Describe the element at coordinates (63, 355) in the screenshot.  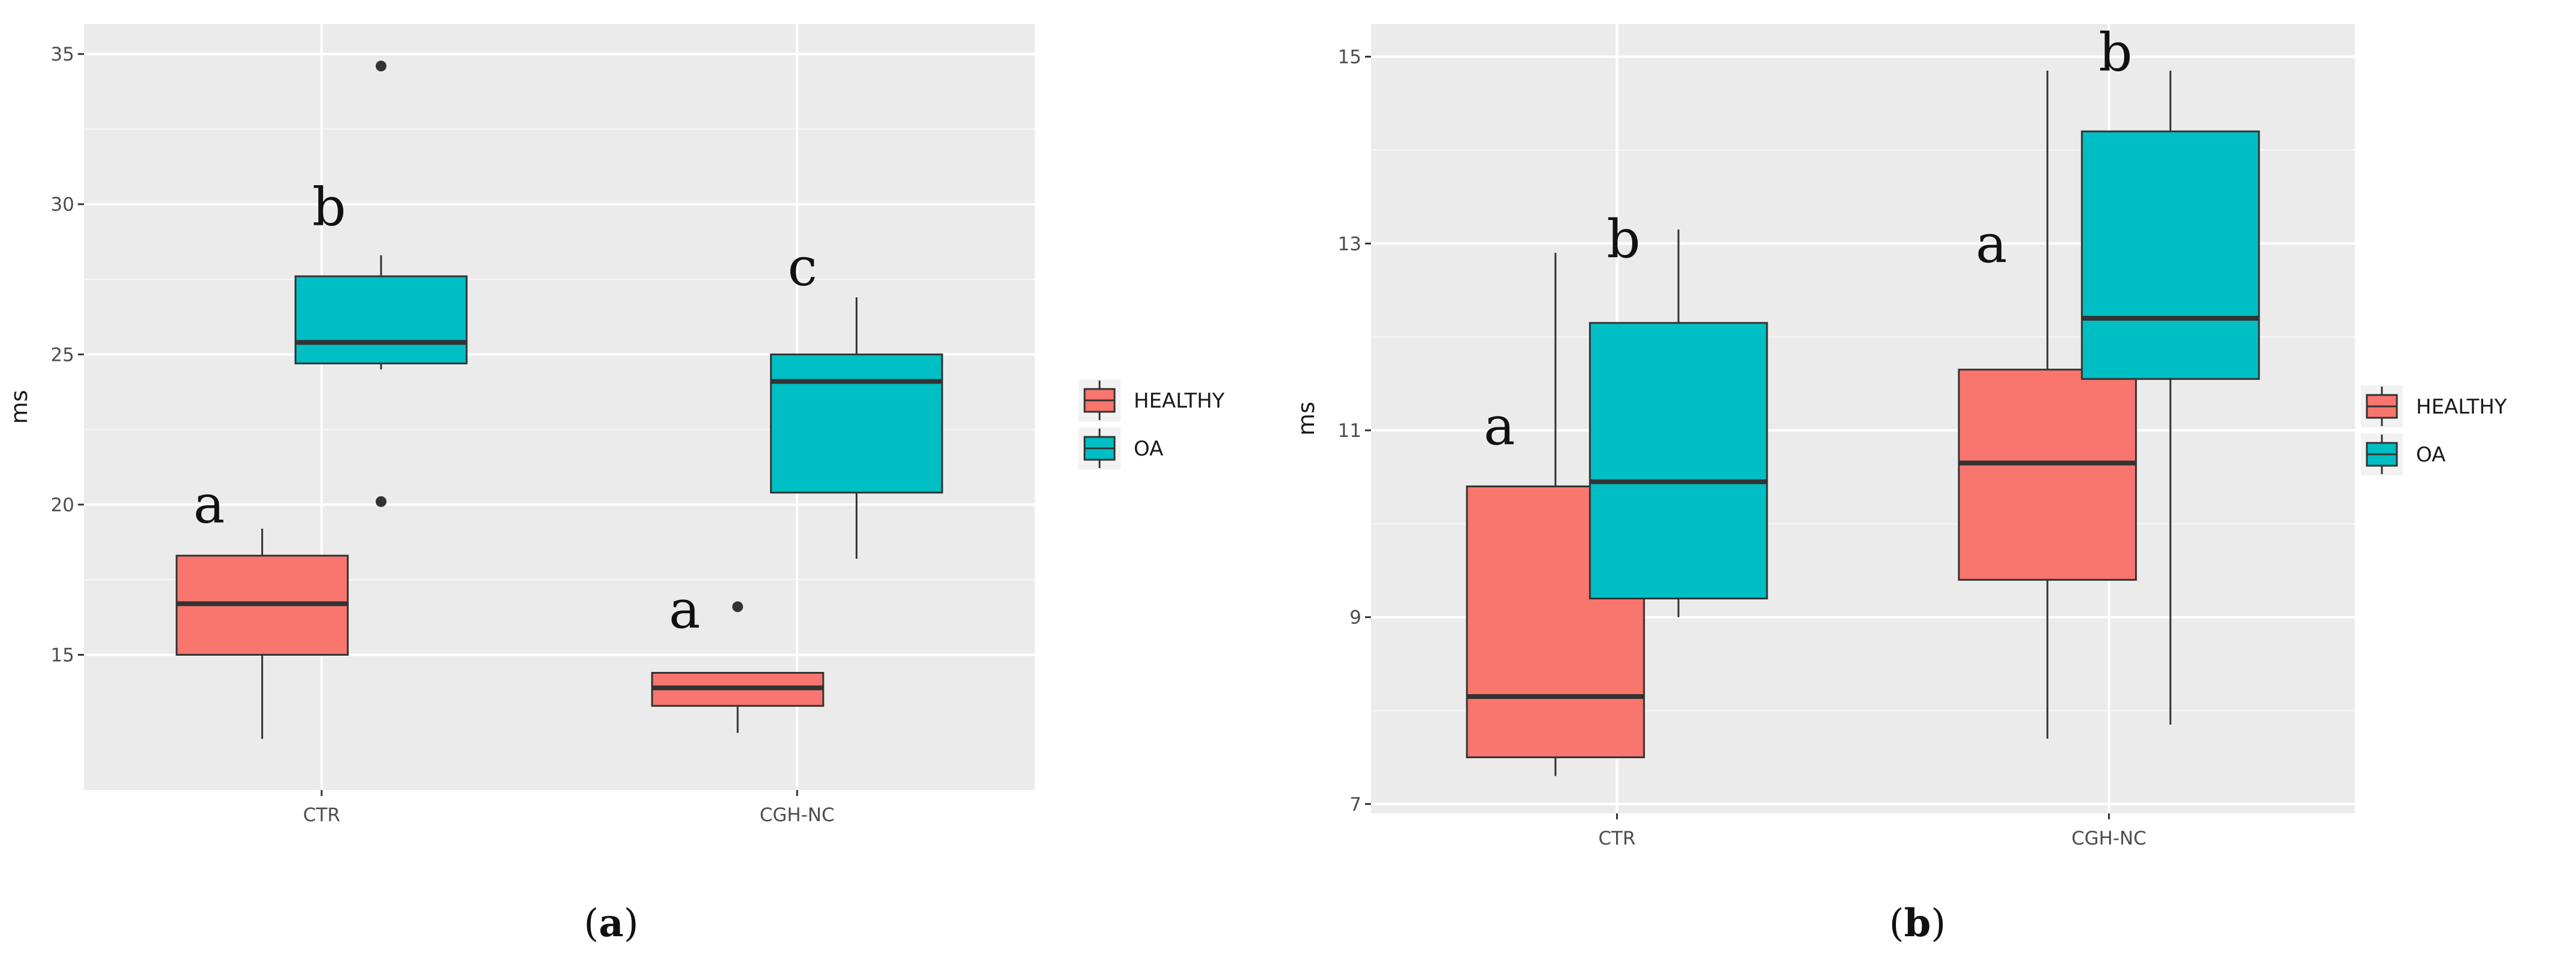
I see `y-tick-label: 25` at that location.